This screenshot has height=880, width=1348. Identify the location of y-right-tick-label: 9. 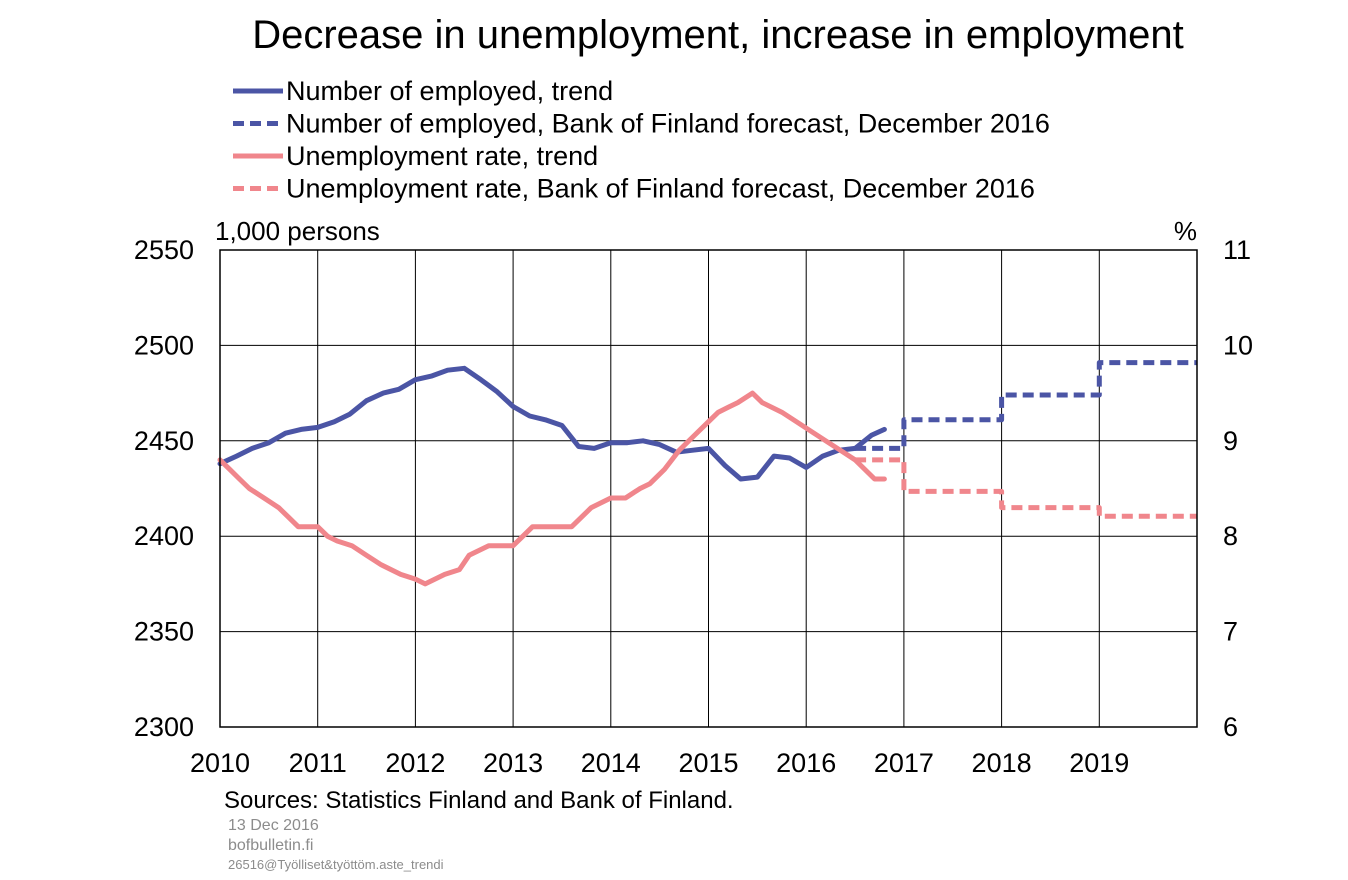
(1230, 441).